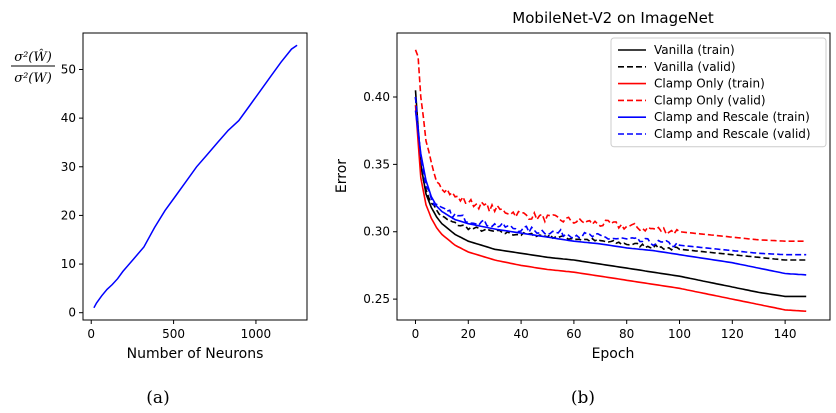 This screenshot has height=413, width=836. What do you see at coordinates (416, 334) in the screenshot?
I see `panel-b-xtick-label: 0` at bounding box center [416, 334].